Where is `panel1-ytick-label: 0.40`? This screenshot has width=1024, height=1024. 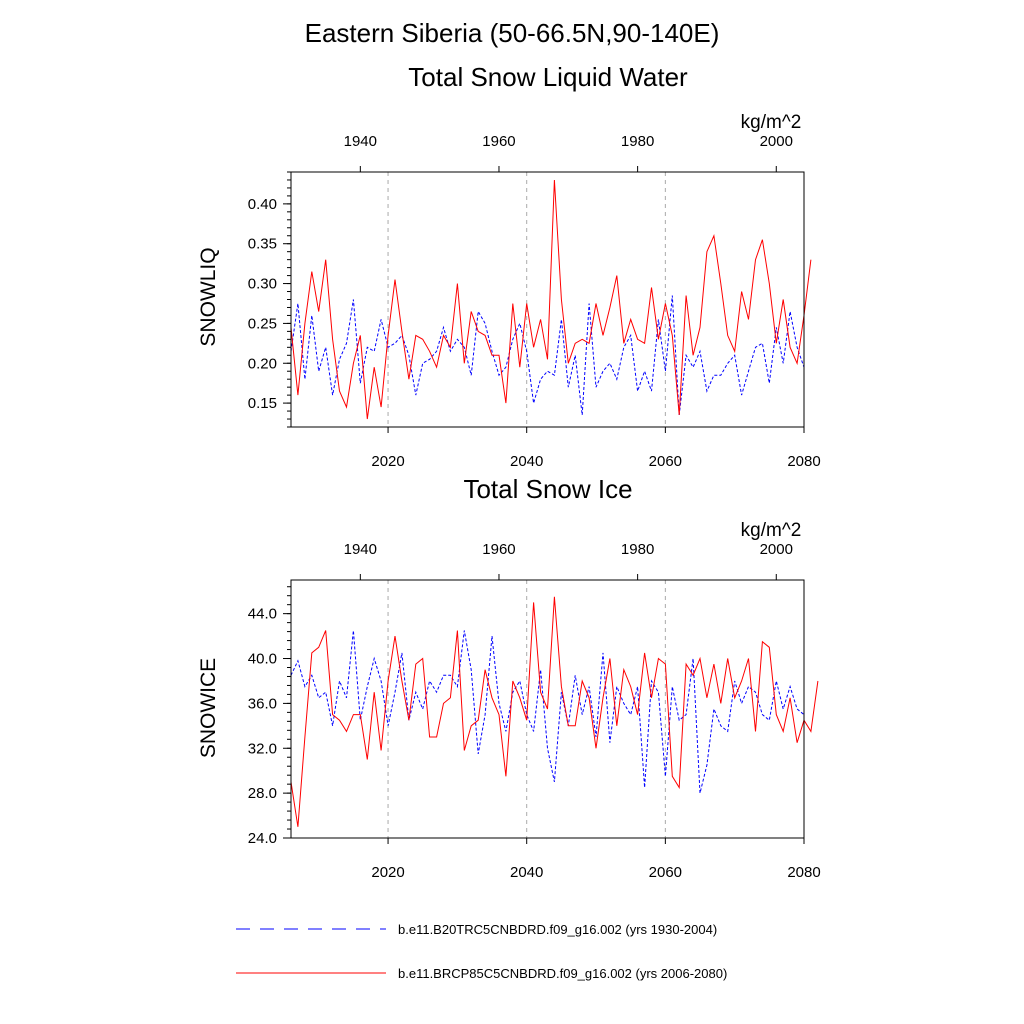 panel1-ytick-label: 0.40 is located at coordinates (262, 204).